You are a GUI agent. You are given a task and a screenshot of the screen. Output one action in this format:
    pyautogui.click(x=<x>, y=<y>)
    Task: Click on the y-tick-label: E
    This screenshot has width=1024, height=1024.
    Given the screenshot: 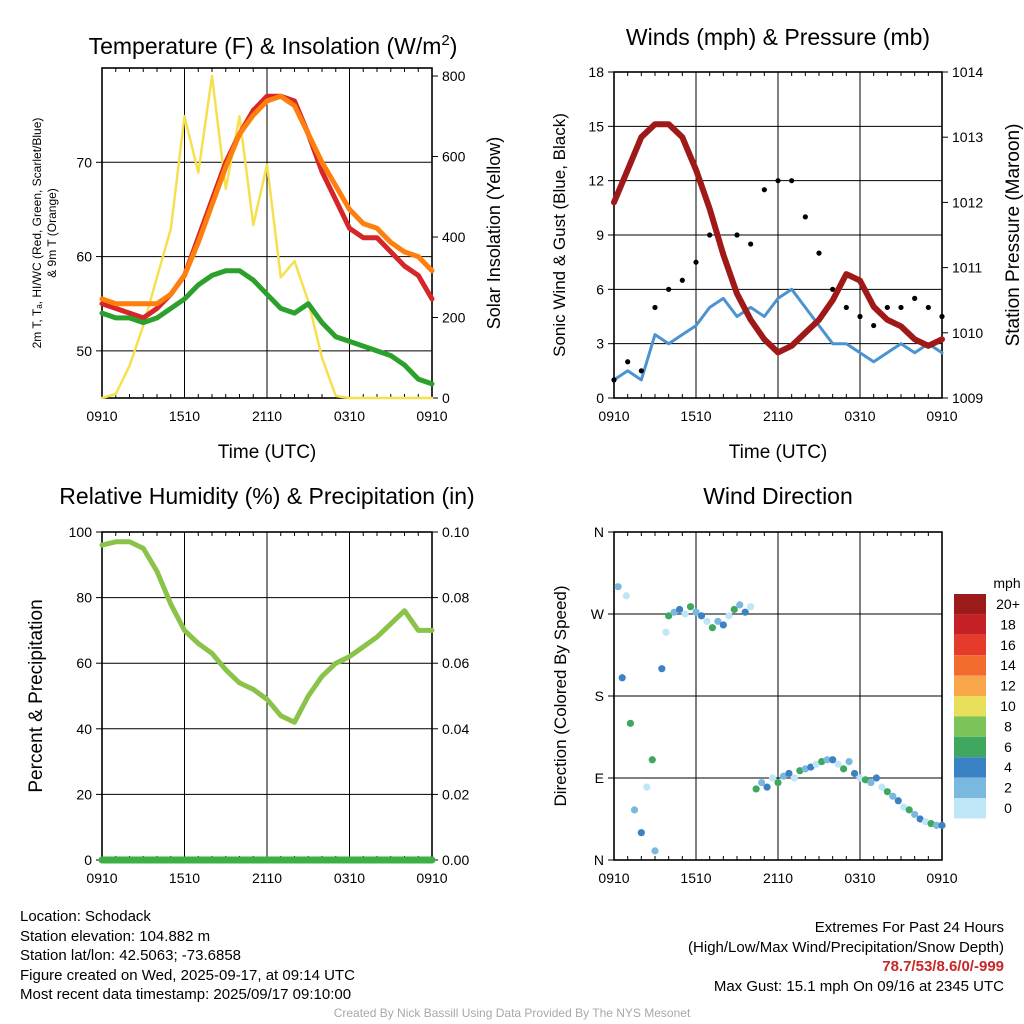 What is the action you would take?
    pyautogui.click(x=599, y=778)
    